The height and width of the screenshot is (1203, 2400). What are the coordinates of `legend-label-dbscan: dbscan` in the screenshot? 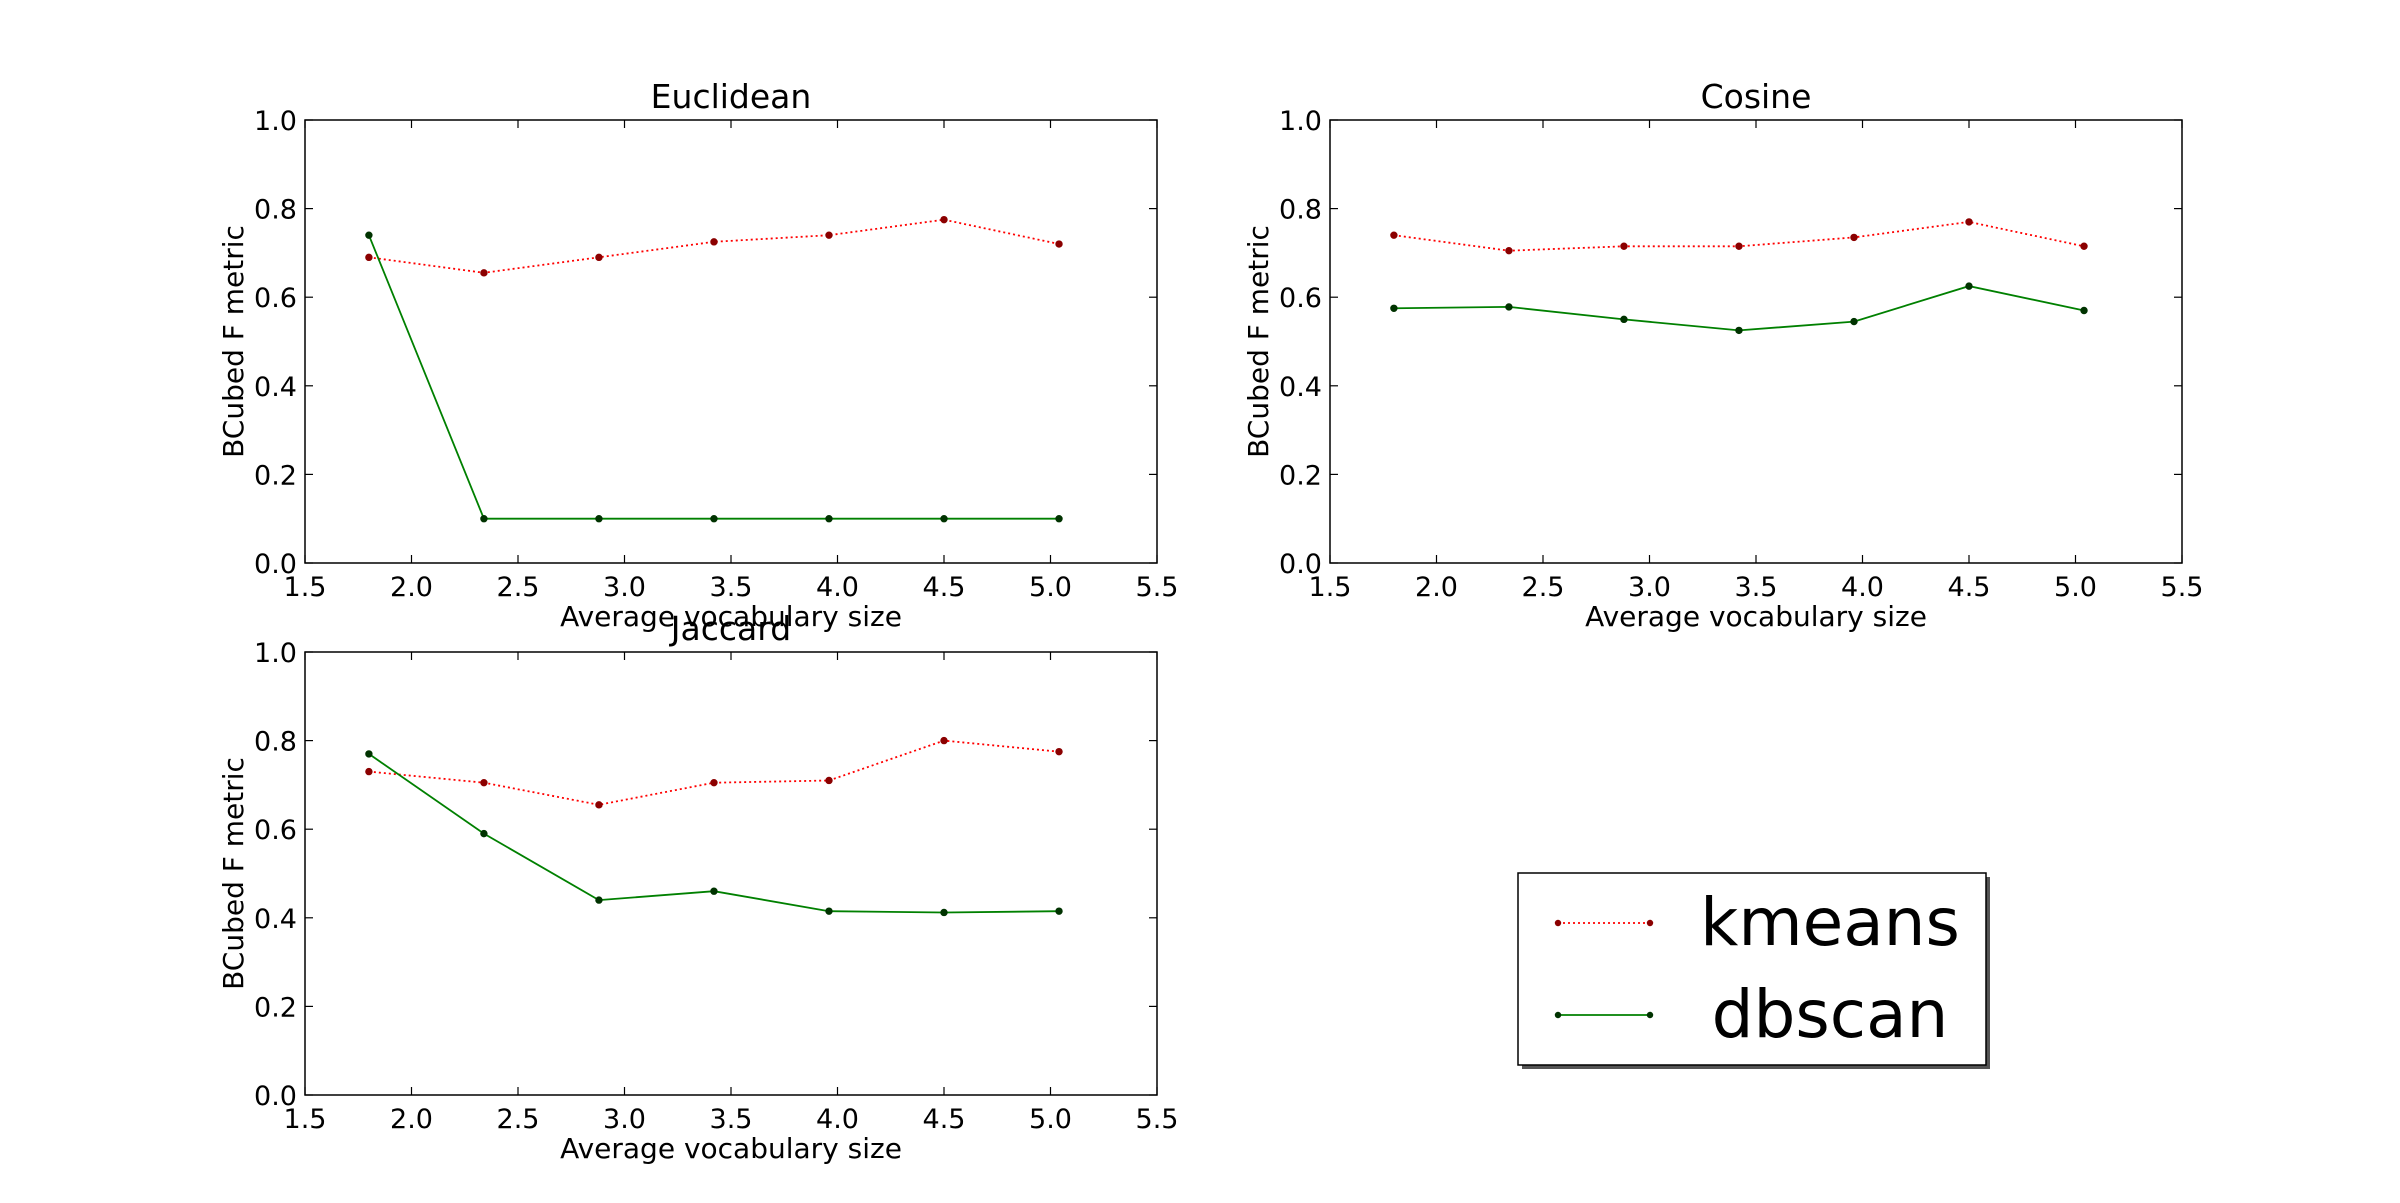 It's located at (1830, 1014).